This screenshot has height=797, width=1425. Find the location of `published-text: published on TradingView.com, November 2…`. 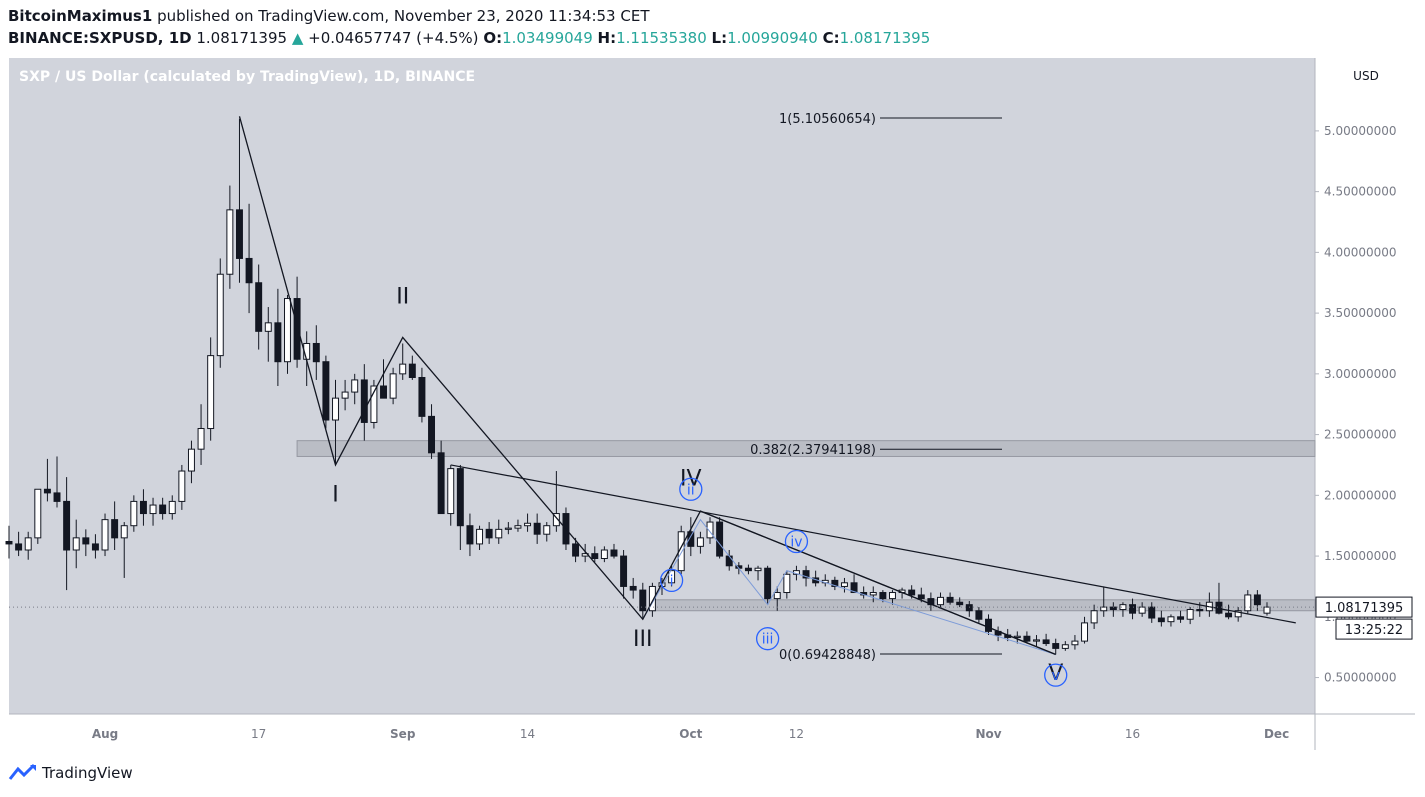

published-text: published on TradingView.com, November 2… is located at coordinates (403, 16).